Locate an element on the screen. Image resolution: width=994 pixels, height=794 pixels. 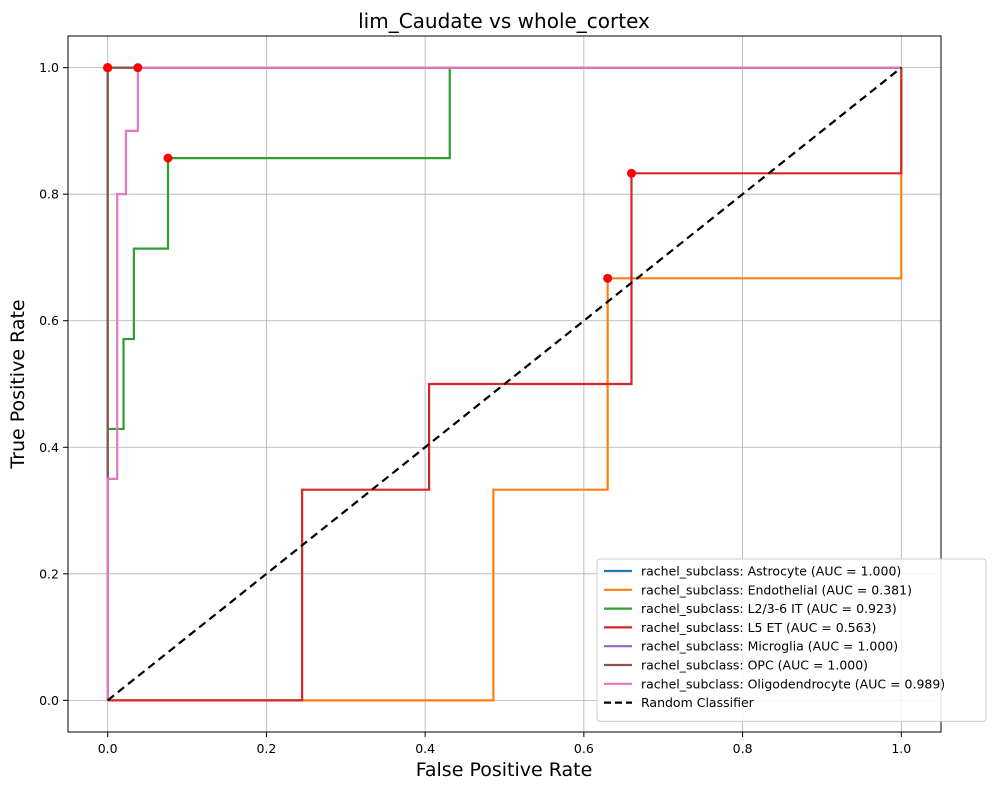
y-tick-label: 0.4 is located at coordinates (49, 447).